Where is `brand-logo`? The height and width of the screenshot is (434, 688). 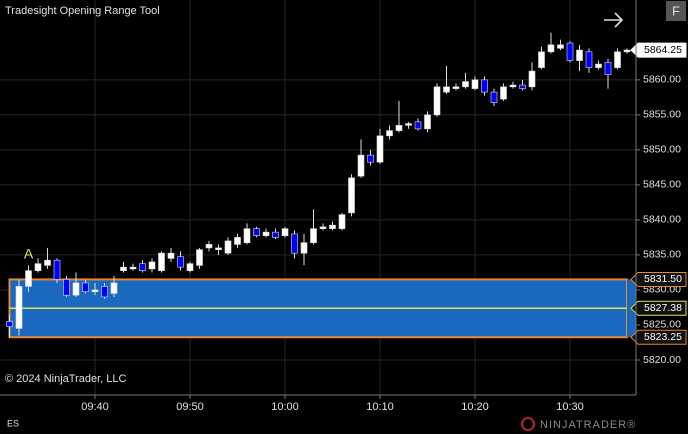
brand-logo is located at coordinates (528, 424).